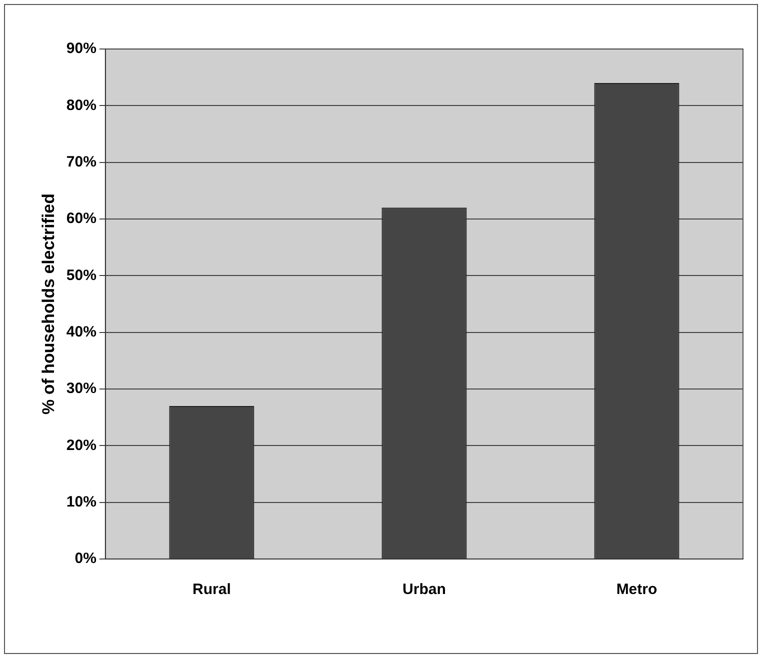 Image resolution: width=764 pixels, height=660 pixels. Describe the element at coordinates (424, 589) in the screenshot. I see `x-tick-label: Urban` at that location.